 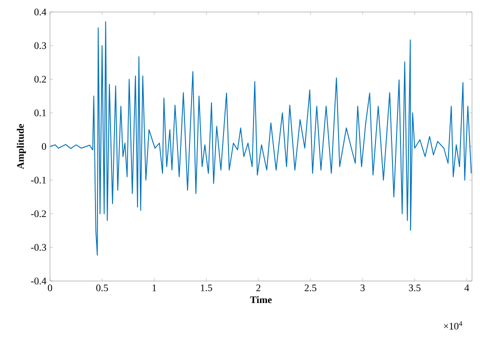 What do you see at coordinates (206, 288) in the screenshot?
I see `x-tick-label: 1.5` at bounding box center [206, 288].